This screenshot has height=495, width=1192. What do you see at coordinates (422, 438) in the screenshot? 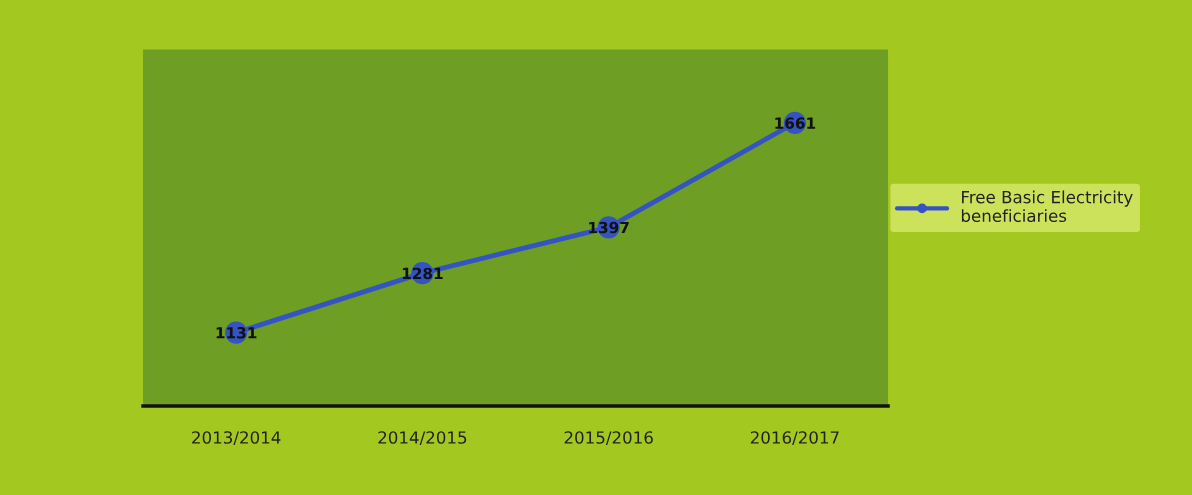
I see `x-tick-label: 2014/2015` at bounding box center [422, 438].